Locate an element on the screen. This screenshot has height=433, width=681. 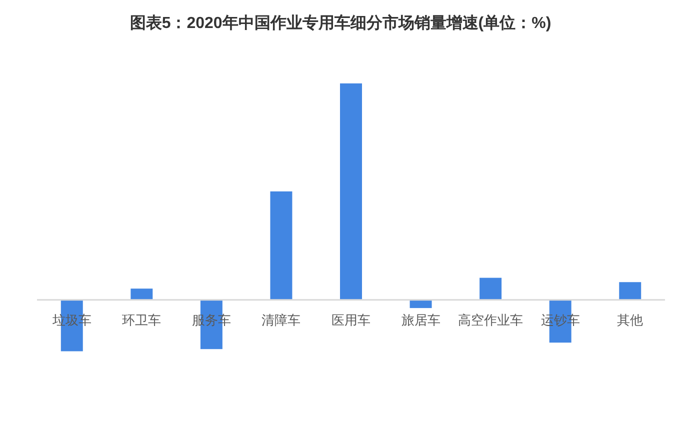
x-tick-label: 旅居车 is located at coordinates (420, 320).